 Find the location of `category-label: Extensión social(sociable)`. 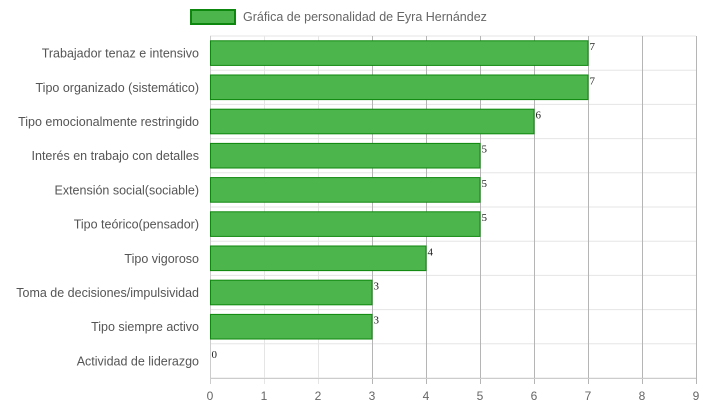

category-label: Extensión social(sociable) is located at coordinates (126, 190).